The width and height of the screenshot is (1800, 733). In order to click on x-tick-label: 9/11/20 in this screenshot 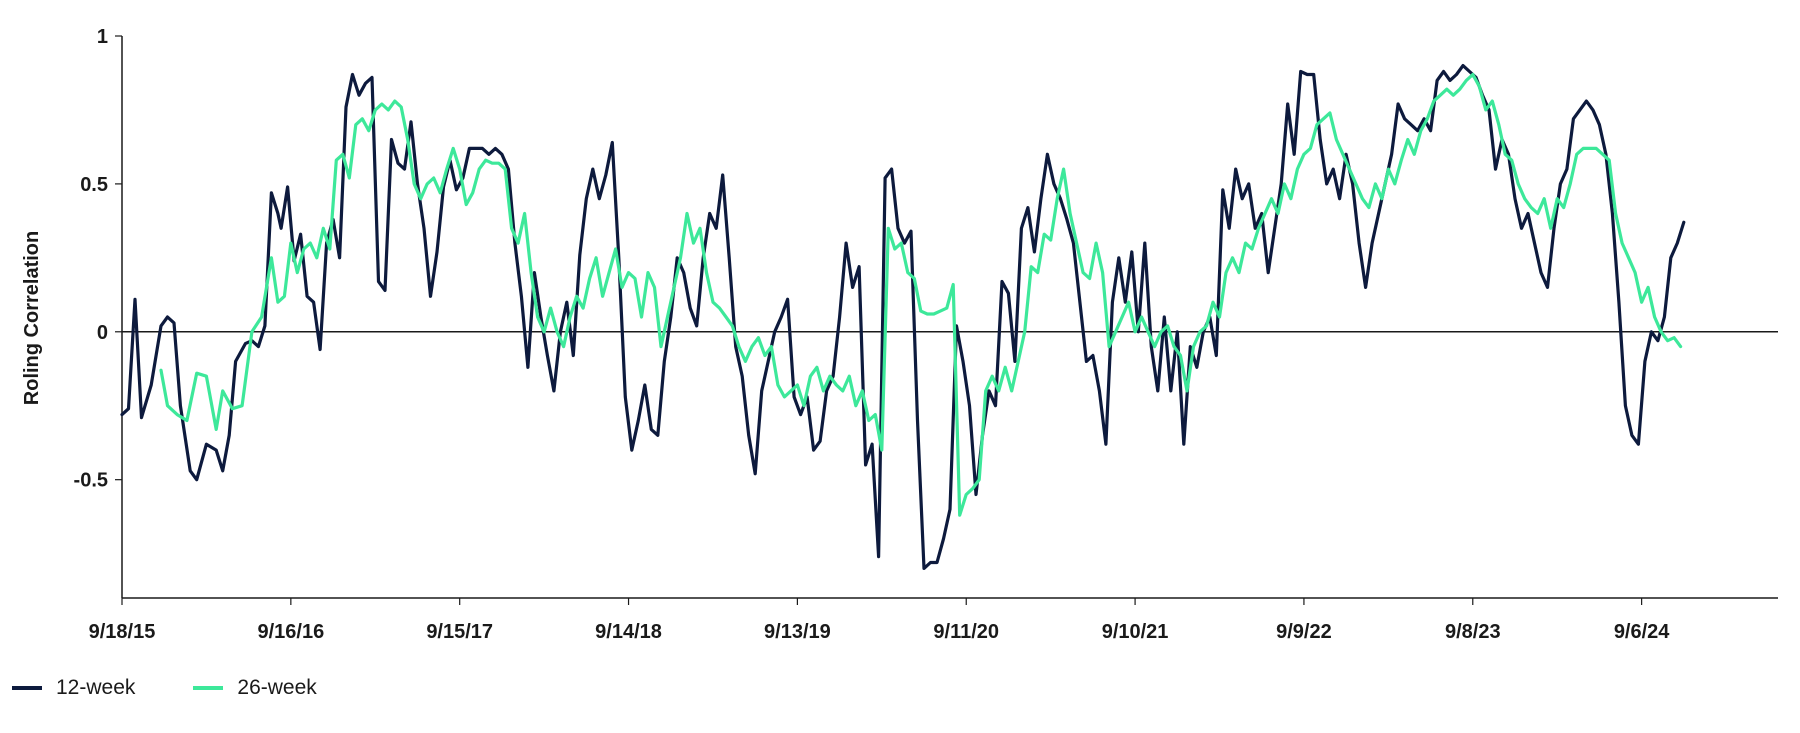, I will do `click(966, 632)`.